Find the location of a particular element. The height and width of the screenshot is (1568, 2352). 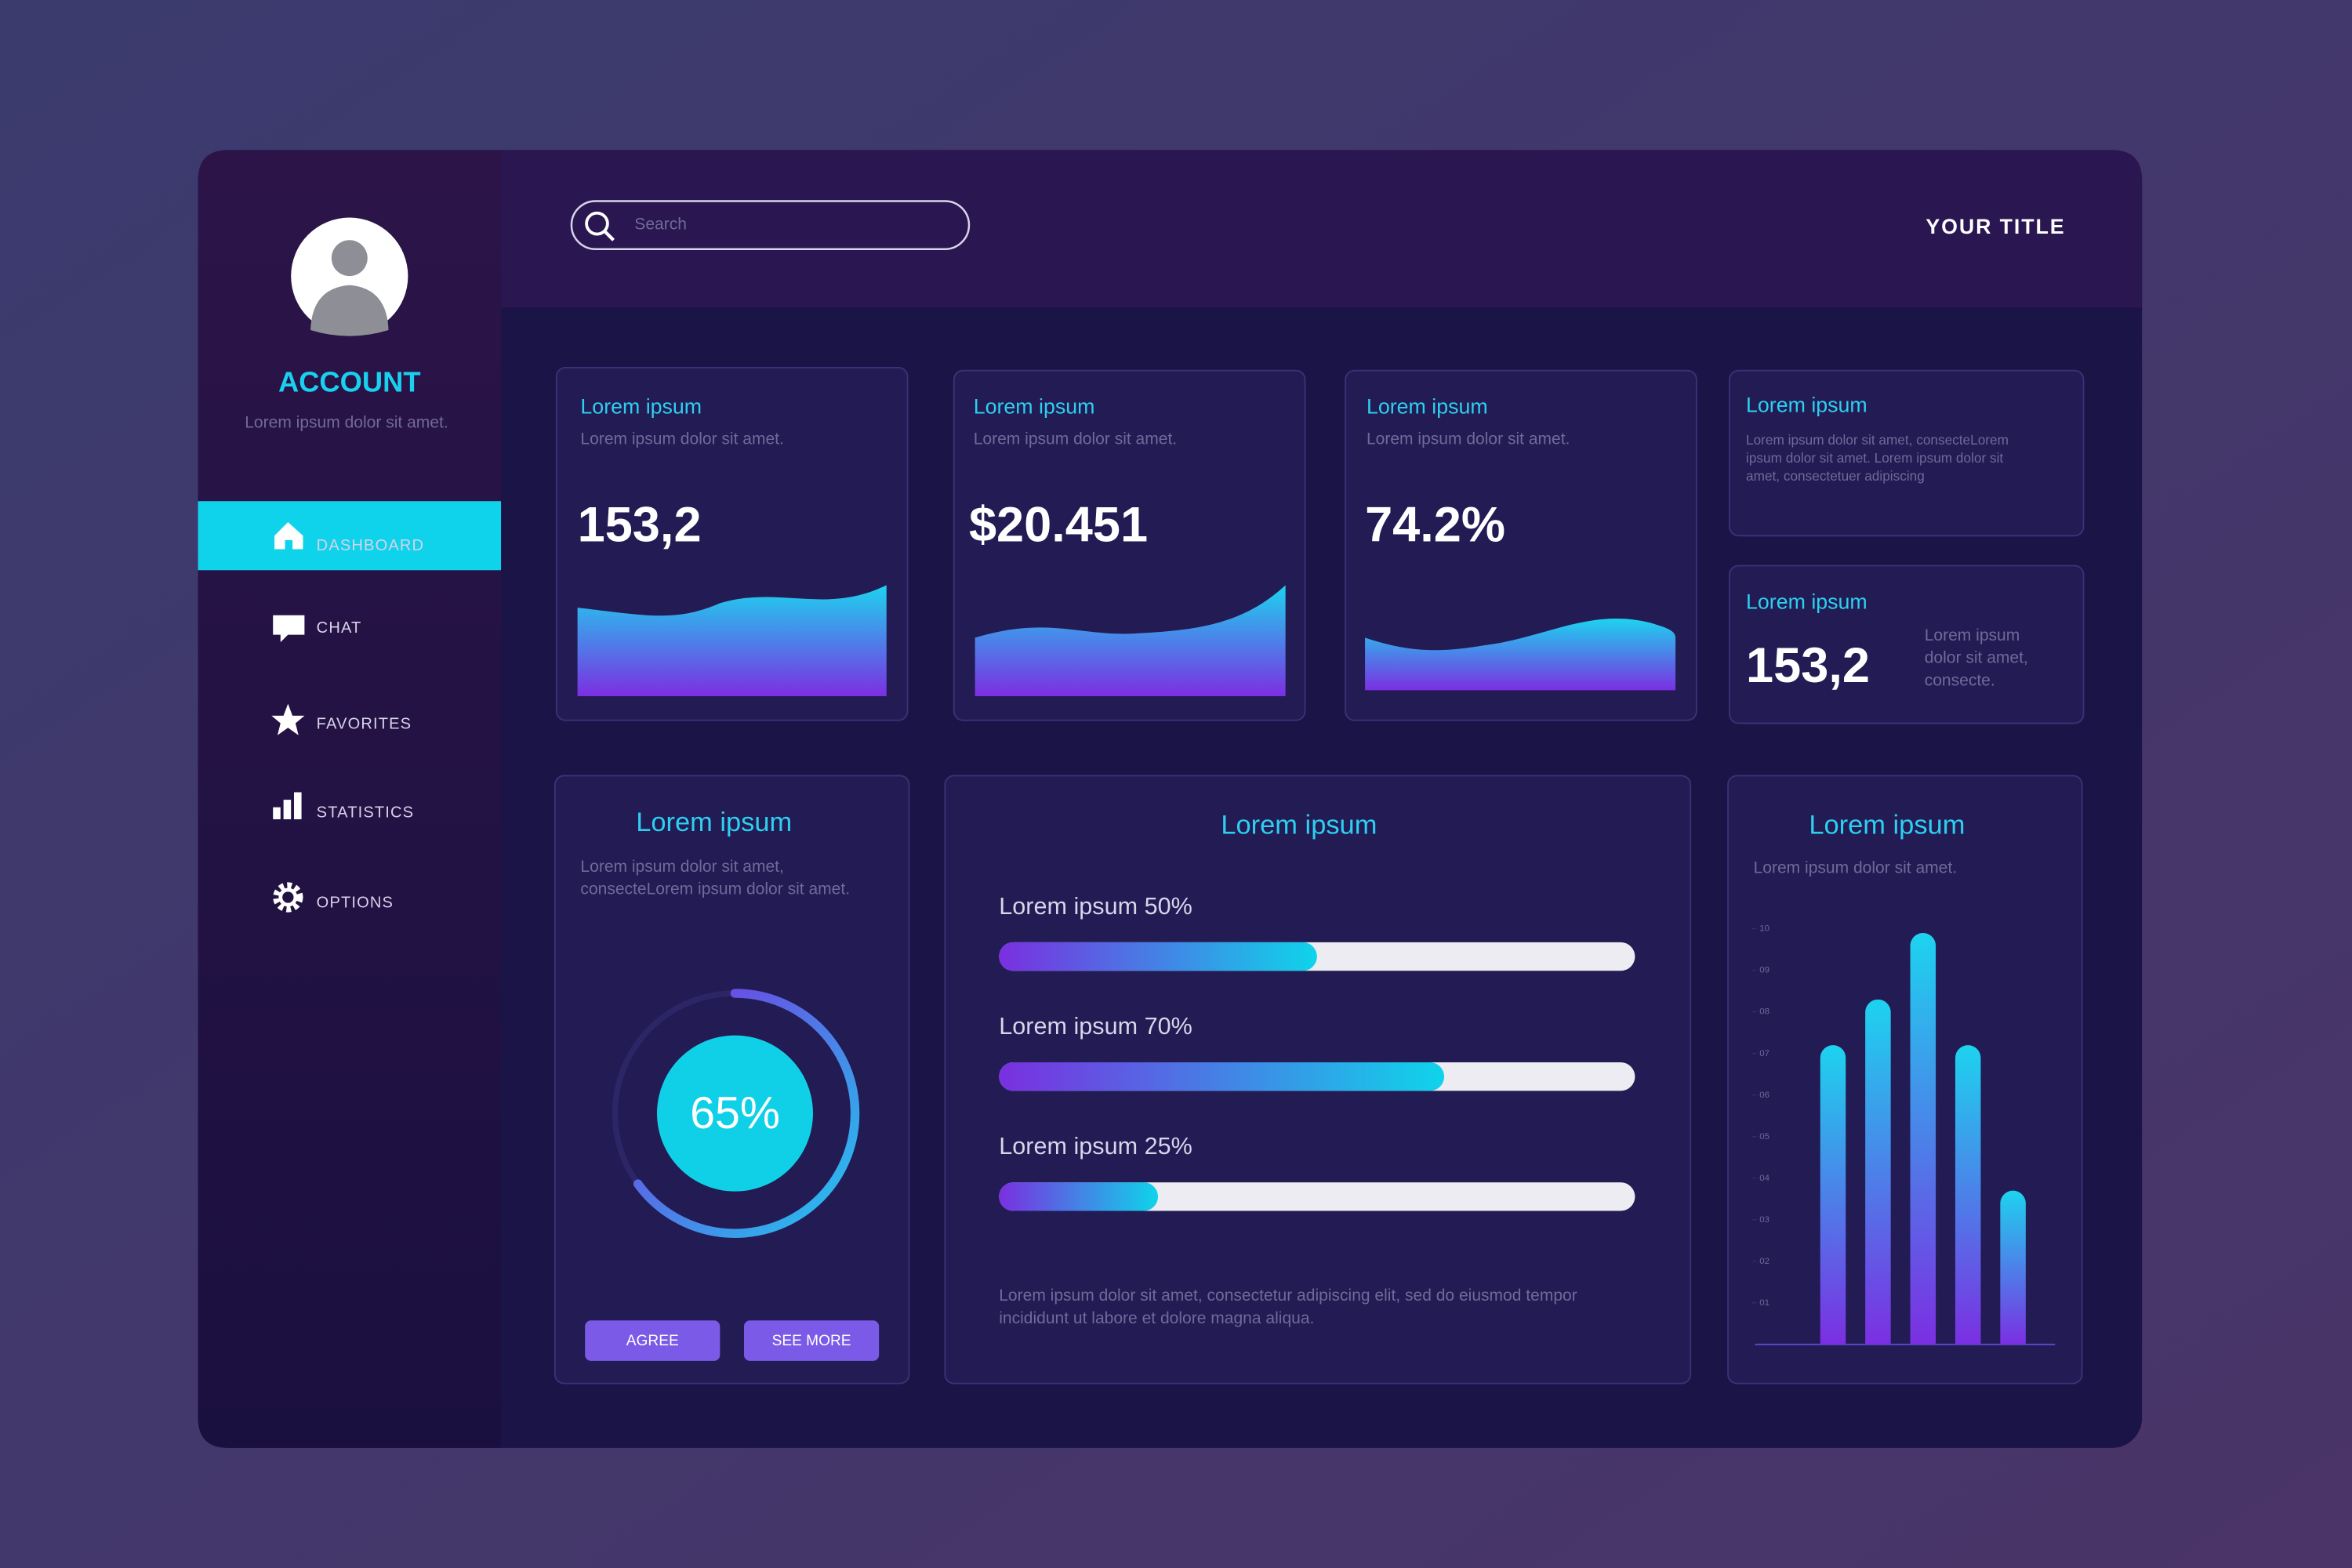

progress-label: Lorem ipsum 70% is located at coordinates (1095, 1026).